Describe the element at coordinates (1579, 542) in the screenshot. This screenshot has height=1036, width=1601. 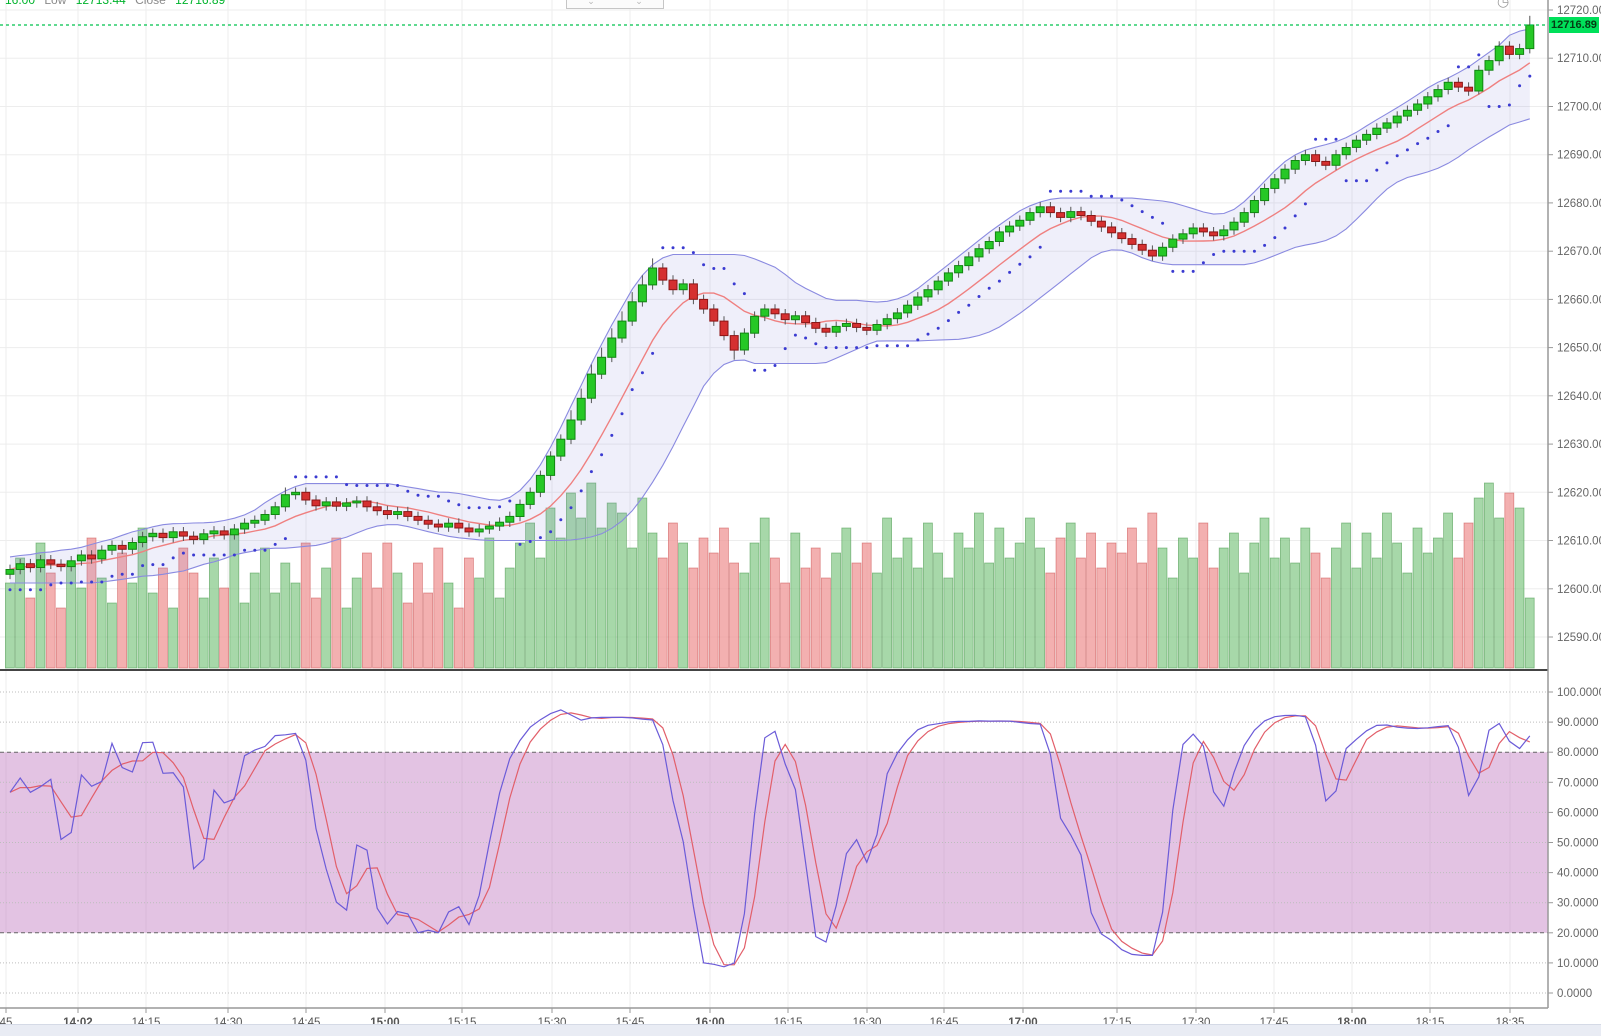
I see `svg-text: 12610.00` at that location.